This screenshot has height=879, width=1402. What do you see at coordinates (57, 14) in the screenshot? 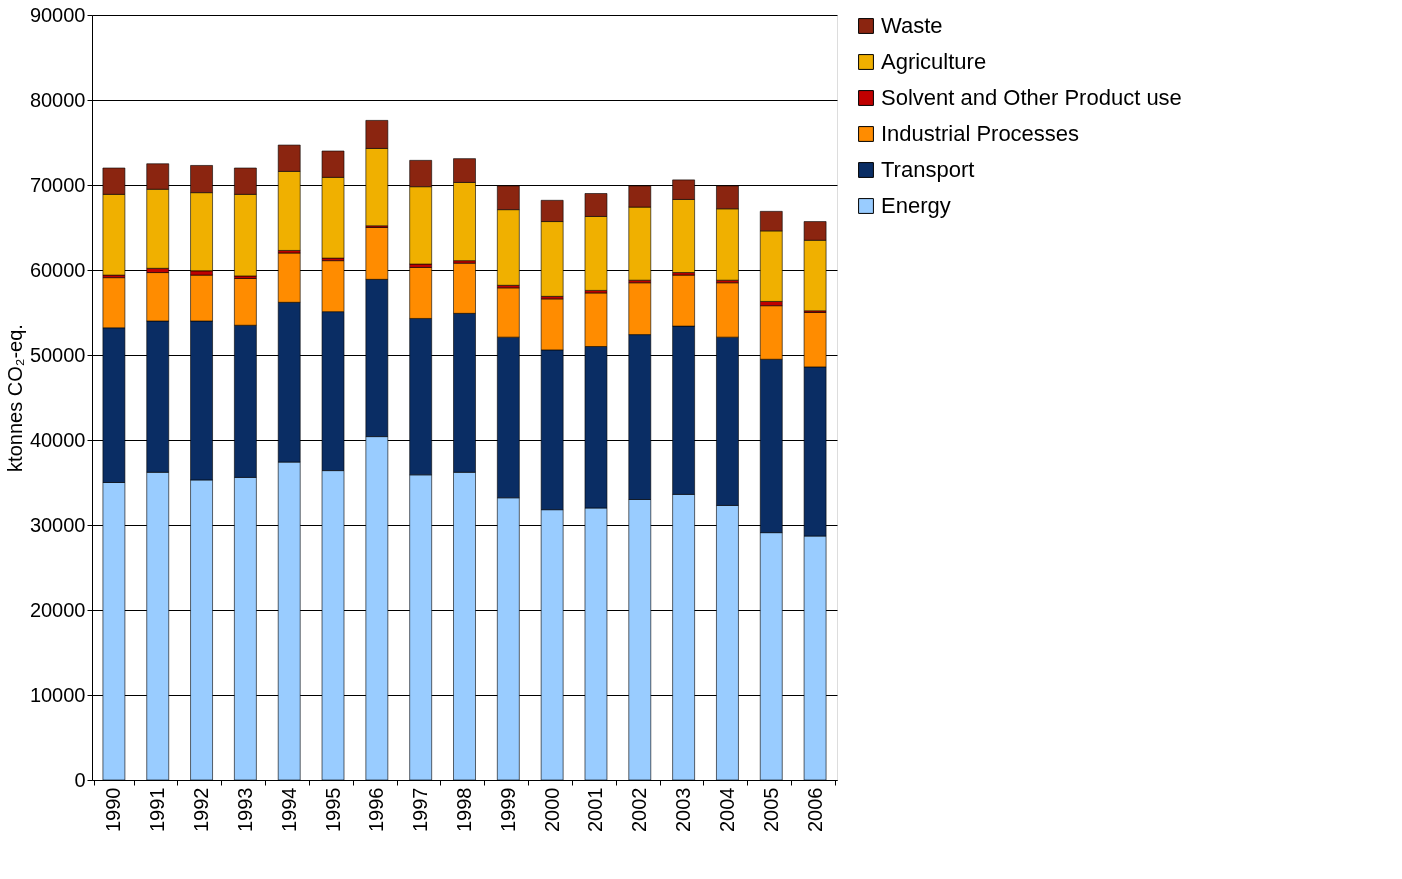
I see `y-tick-label: 90000` at bounding box center [57, 14].